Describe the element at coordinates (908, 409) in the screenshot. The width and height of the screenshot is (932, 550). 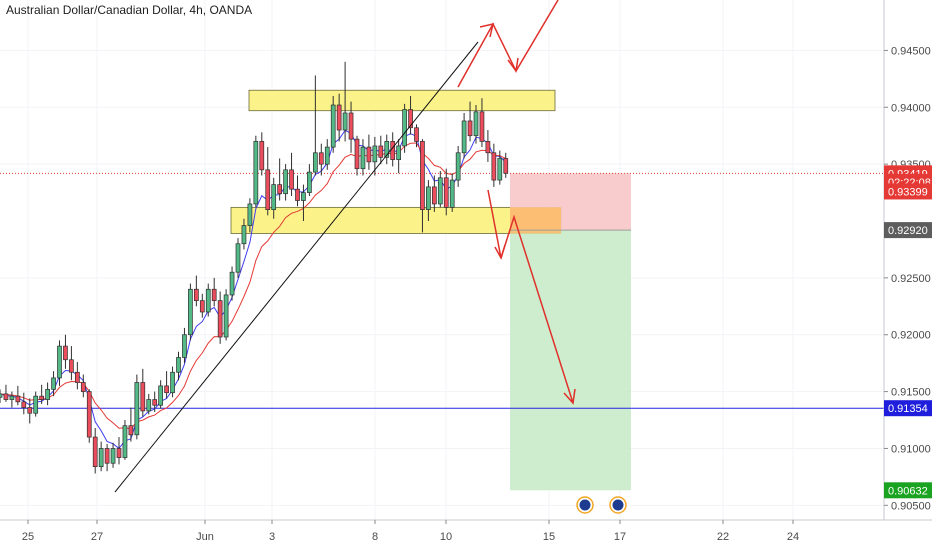
I see `price-tag-label: 0.91354` at that location.